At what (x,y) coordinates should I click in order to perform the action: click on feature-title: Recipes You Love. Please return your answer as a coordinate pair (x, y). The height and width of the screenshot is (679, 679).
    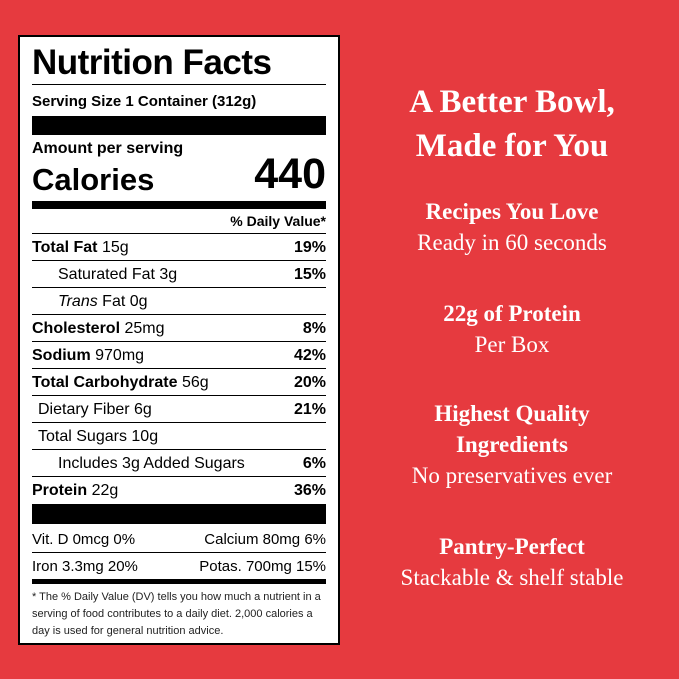
    Looking at the image, I should click on (512, 211).